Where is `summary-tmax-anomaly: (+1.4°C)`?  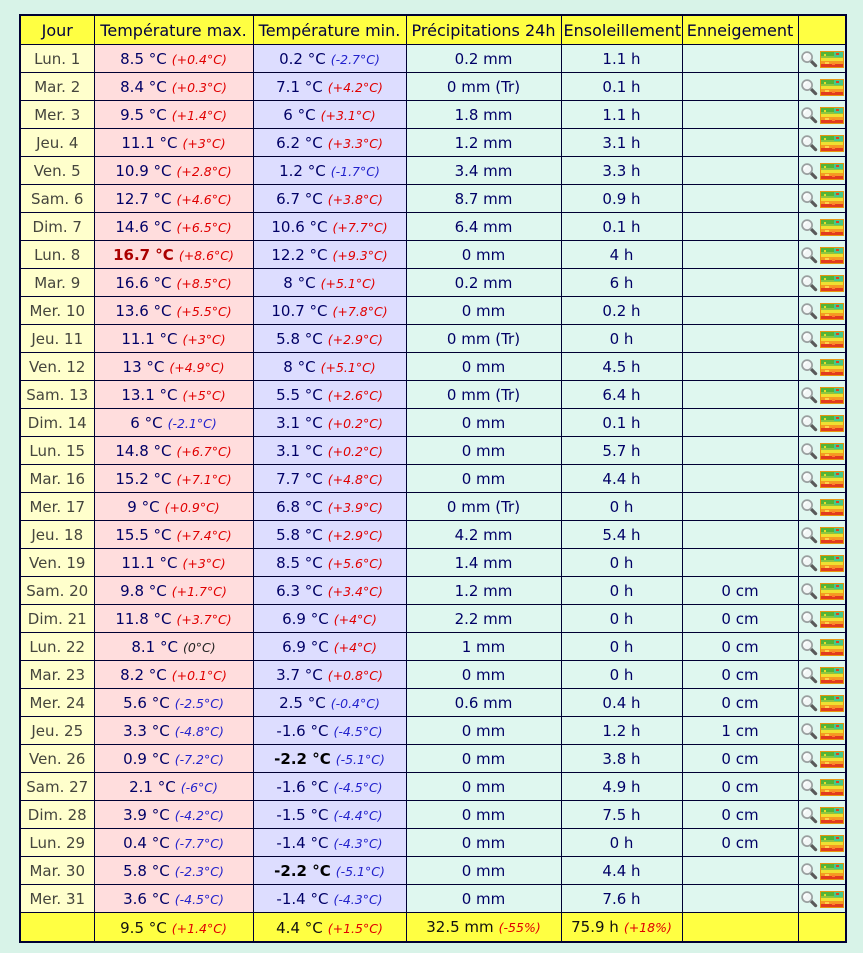
summary-tmax-anomaly: (+1.4°C) is located at coordinates (199, 928).